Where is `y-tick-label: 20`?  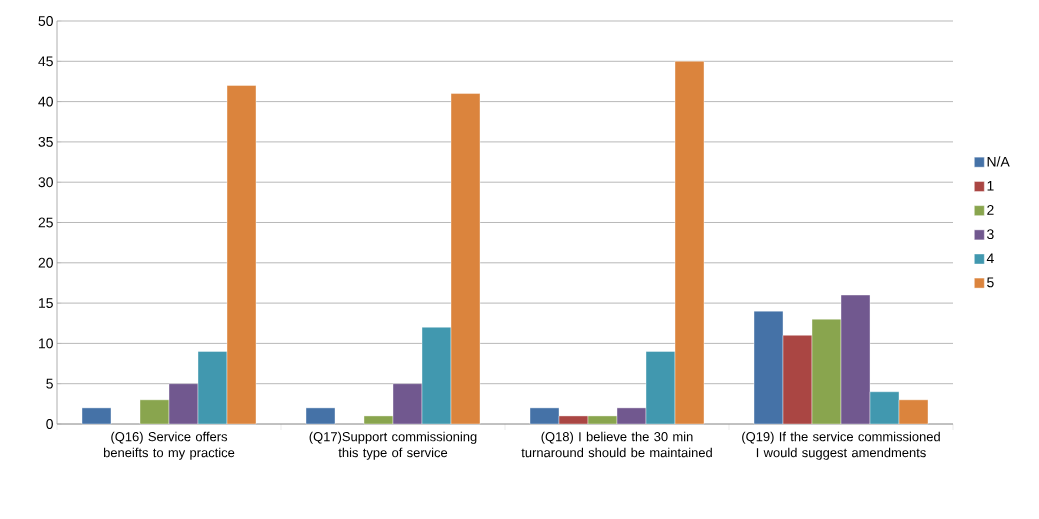 y-tick-label: 20 is located at coordinates (45, 262).